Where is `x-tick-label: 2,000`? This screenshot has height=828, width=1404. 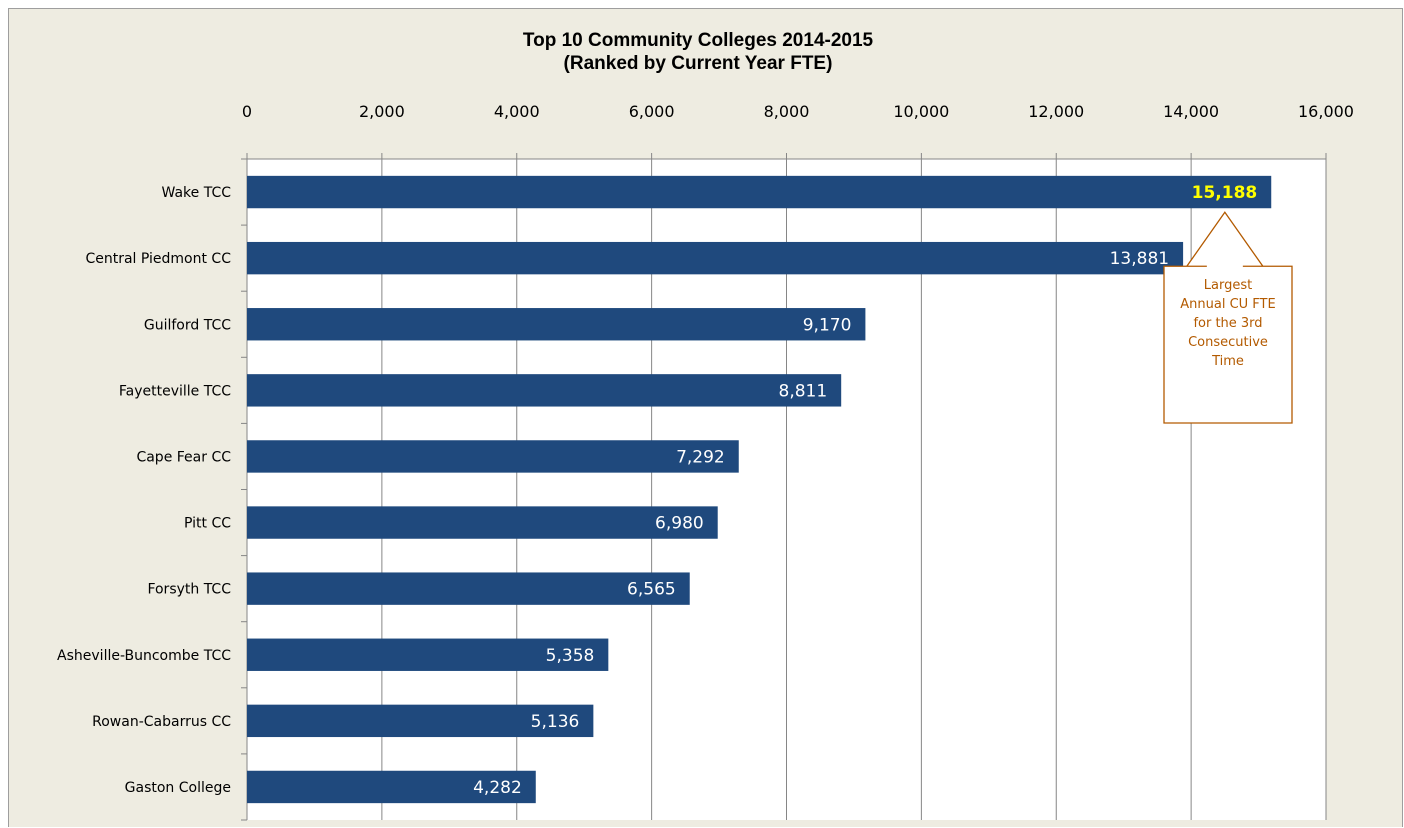
x-tick-label: 2,000 is located at coordinates (382, 111).